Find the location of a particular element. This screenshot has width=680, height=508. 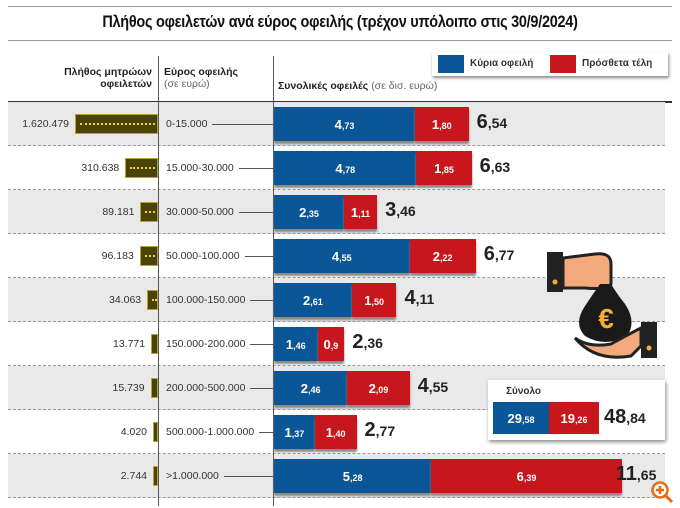

debtor-count-label: 310.638 is located at coordinates (100, 168).